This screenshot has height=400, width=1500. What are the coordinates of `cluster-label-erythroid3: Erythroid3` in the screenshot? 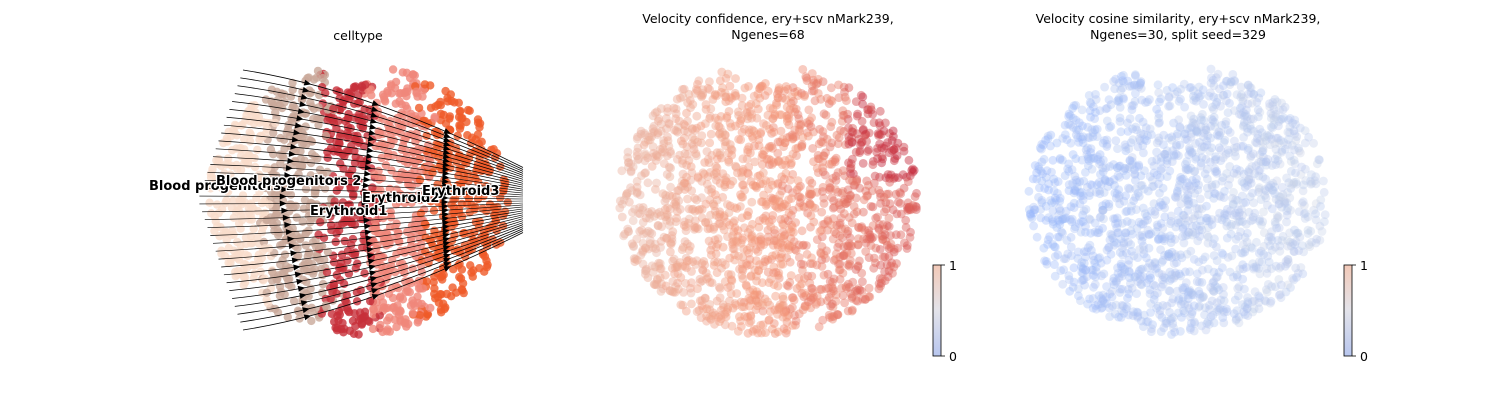 It's located at (460, 191).